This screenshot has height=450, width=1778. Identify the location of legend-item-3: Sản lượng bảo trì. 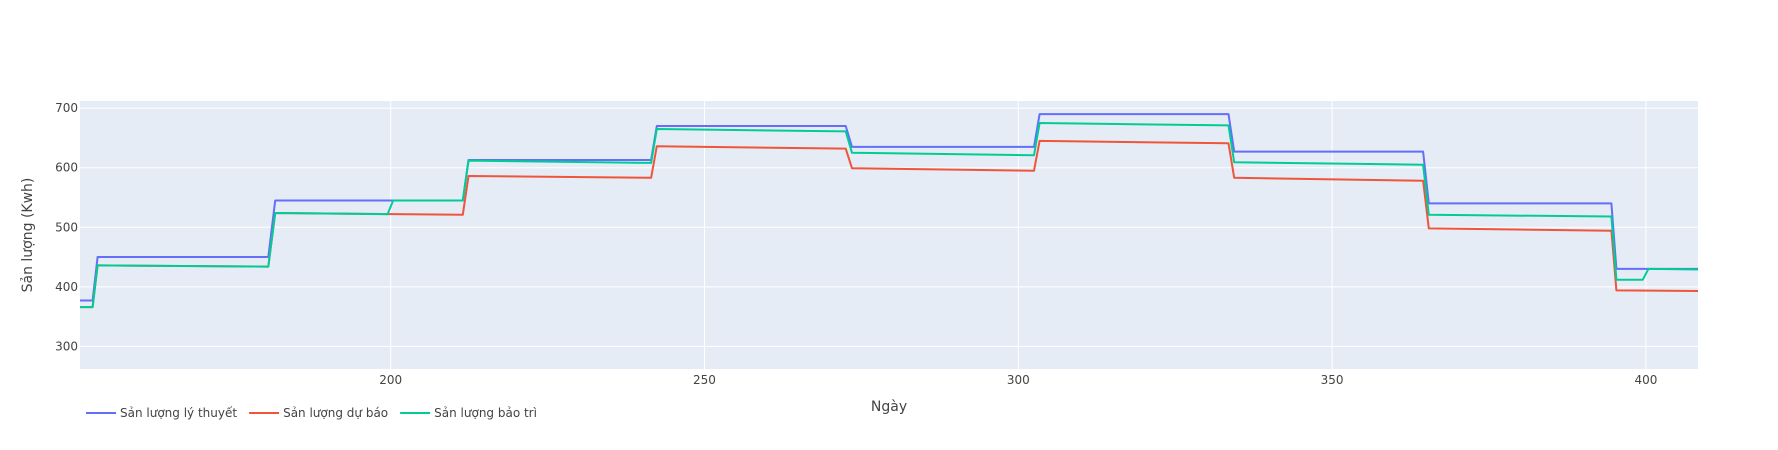
(468, 413).